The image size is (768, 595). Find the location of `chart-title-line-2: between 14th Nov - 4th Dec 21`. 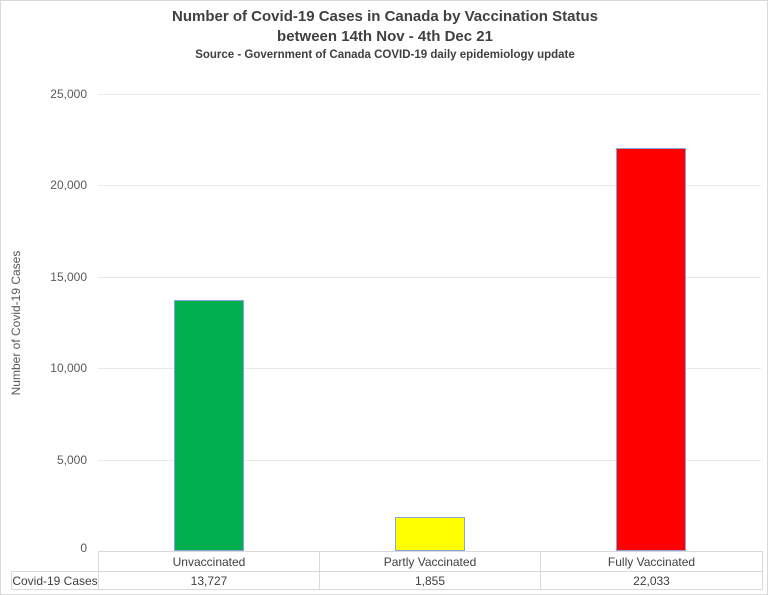

chart-title-line-2: between 14th Nov - 4th Dec 21 is located at coordinates (385, 36).